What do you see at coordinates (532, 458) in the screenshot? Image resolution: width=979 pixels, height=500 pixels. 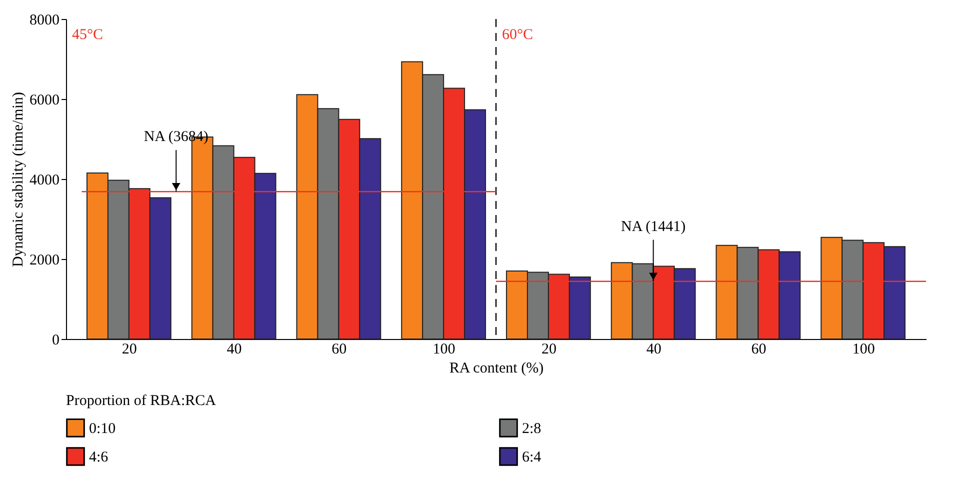 I see `legend-label: 6:4` at bounding box center [532, 458].